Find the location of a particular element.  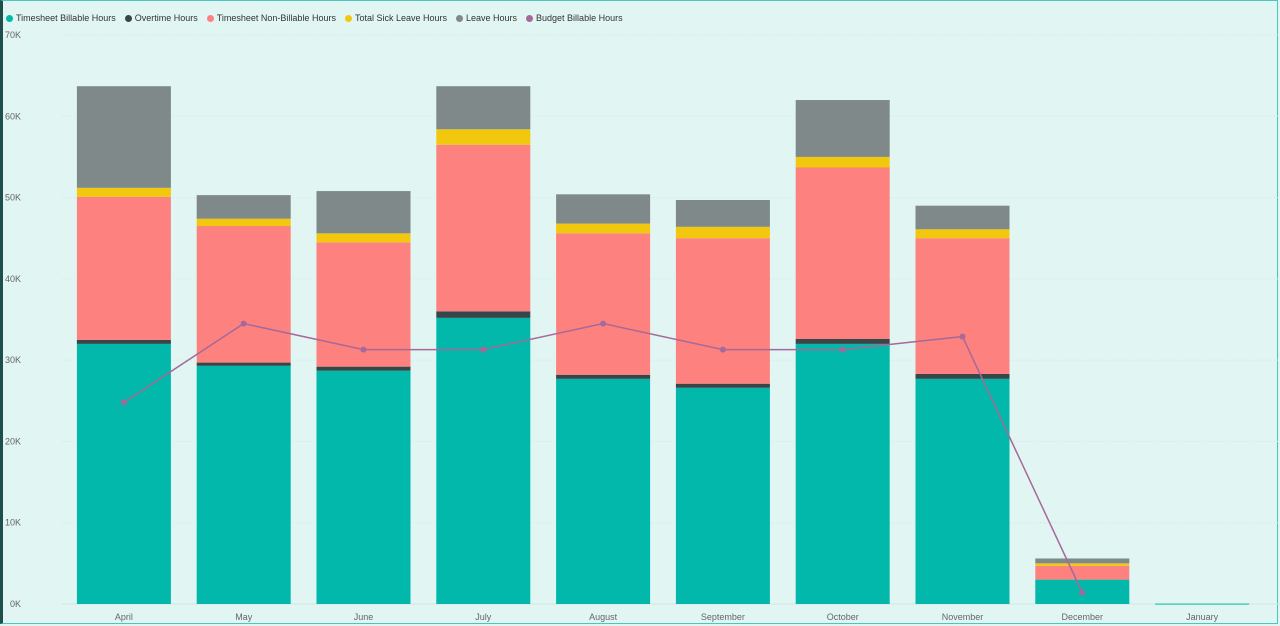

legend-item: Total Sick Leave Hours is located at coordinates (395, 18).